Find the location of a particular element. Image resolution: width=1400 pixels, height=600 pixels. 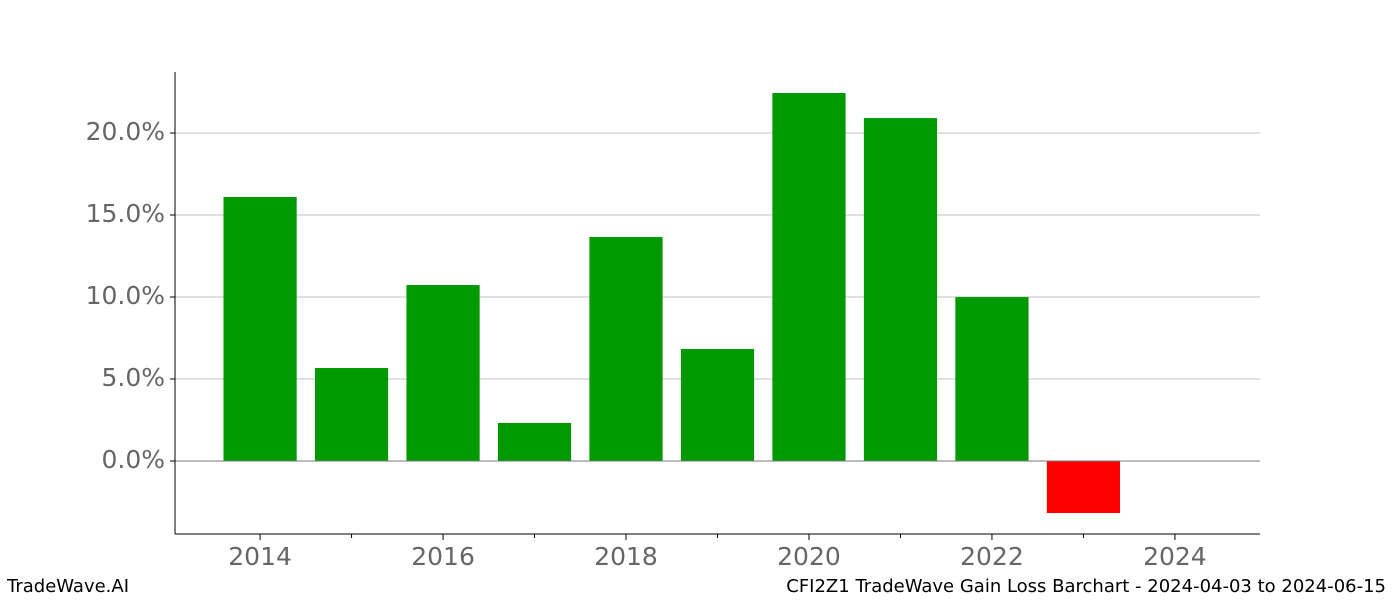

x-tick-label: 2018 is located at coordinates (626, 556).